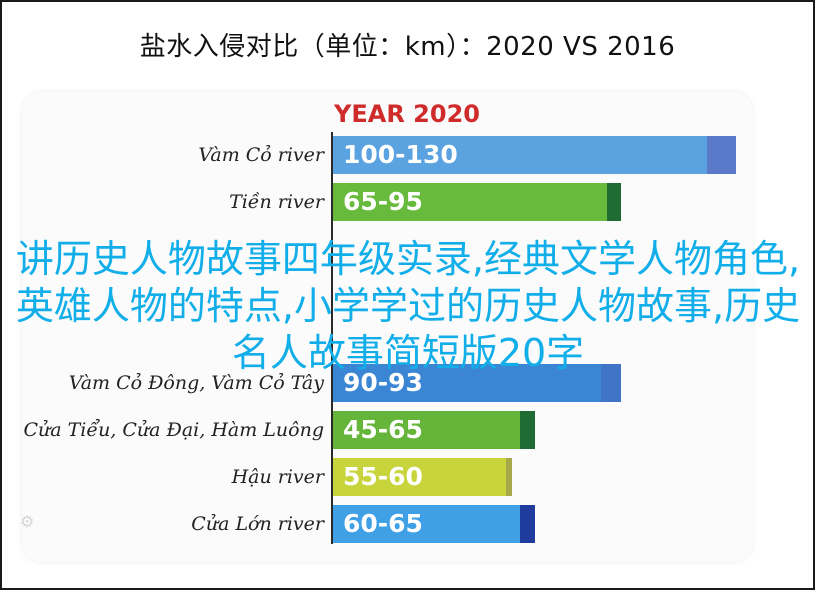 The width and height of the screenshot is (815, 590). I want to click on bar-range-label: 60-65, so click(383, 523).